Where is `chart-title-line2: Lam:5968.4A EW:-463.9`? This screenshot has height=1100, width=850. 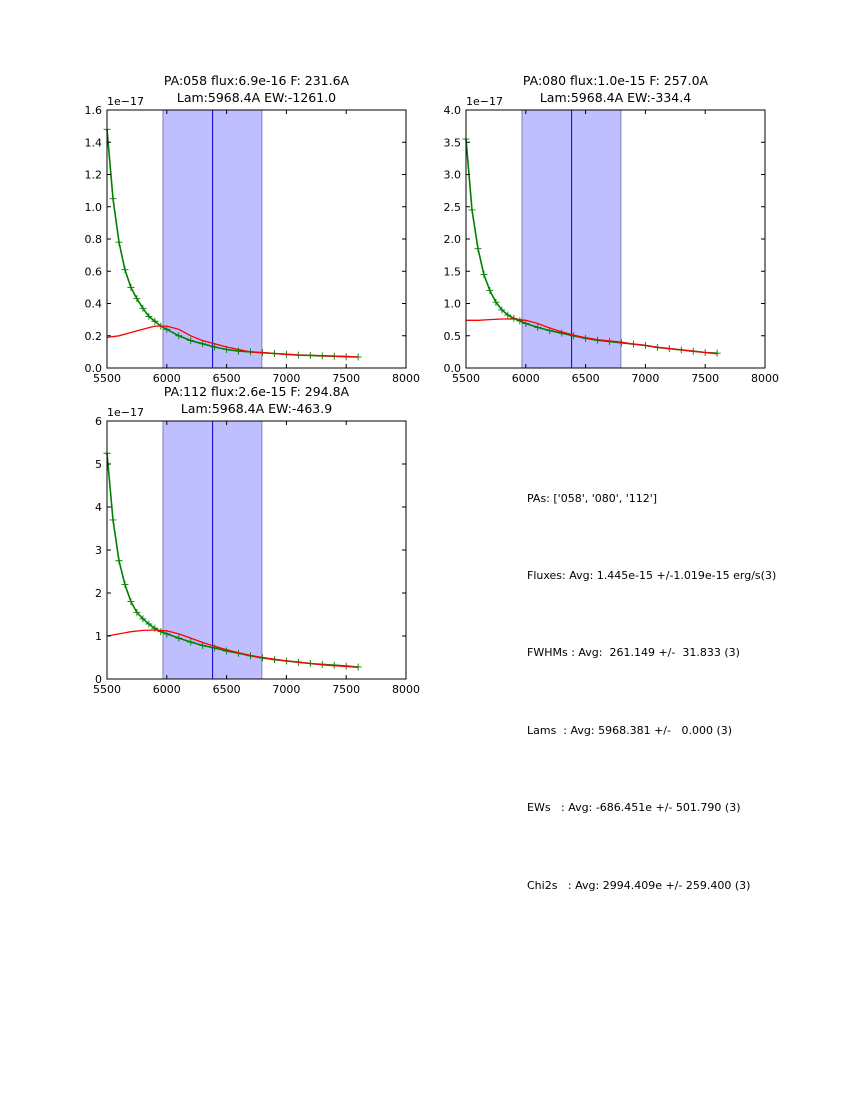 chart-title-line2: Lam:5968.4A EW:-463.9 is located at coordinates (256, 408).